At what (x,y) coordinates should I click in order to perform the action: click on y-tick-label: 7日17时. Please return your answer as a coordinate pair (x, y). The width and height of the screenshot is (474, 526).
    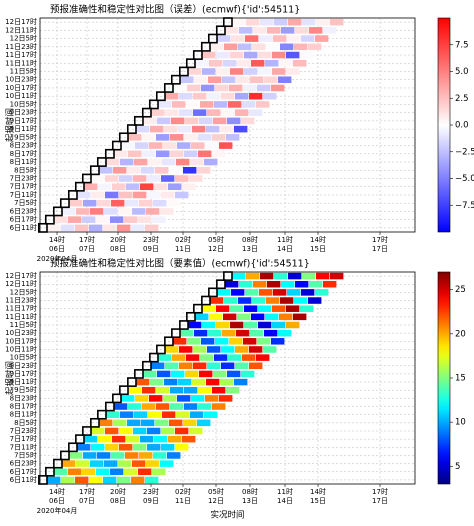
    Looking at the image, I should click on (23, 438).